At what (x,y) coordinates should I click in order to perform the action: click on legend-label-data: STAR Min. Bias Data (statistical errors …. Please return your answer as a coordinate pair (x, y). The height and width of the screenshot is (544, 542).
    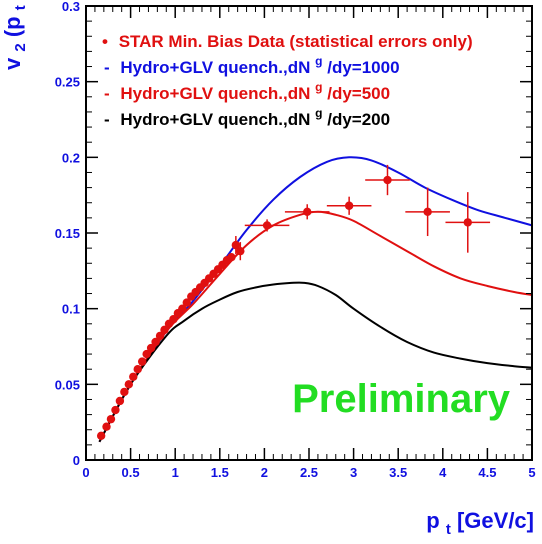
    Looking at the image, I should click on (296, 41).